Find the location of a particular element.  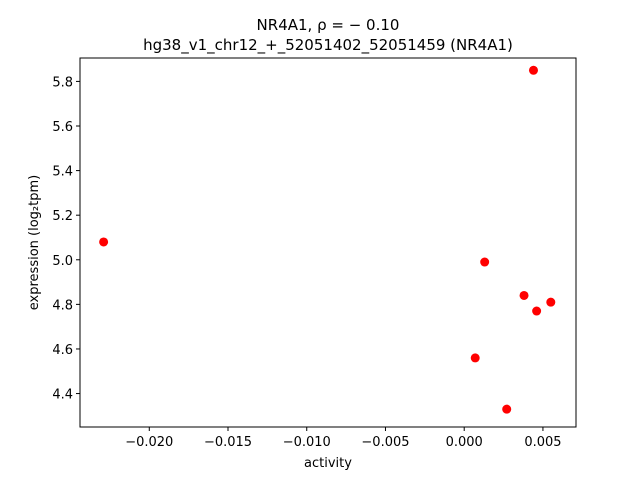

x-tick-label: 0.005 is located at coordinates (542, 442).